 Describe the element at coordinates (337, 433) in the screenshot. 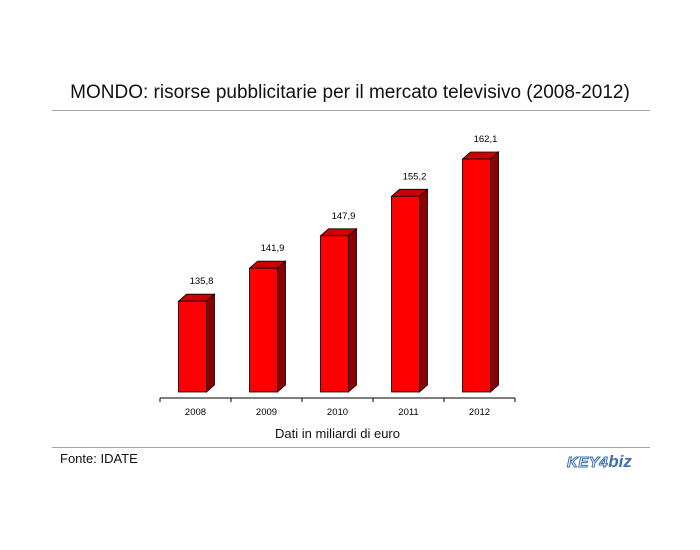

I see `x-axis-label: Dati in miliardi di euro` at that location.